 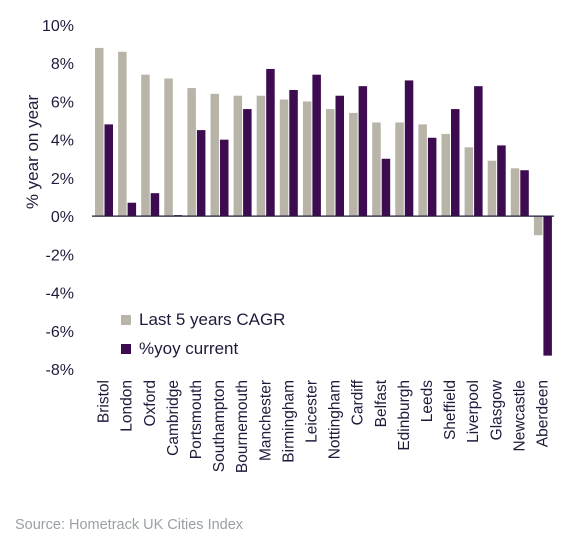 I want to click on category-label: Leeds, so click(x=427, y=401).